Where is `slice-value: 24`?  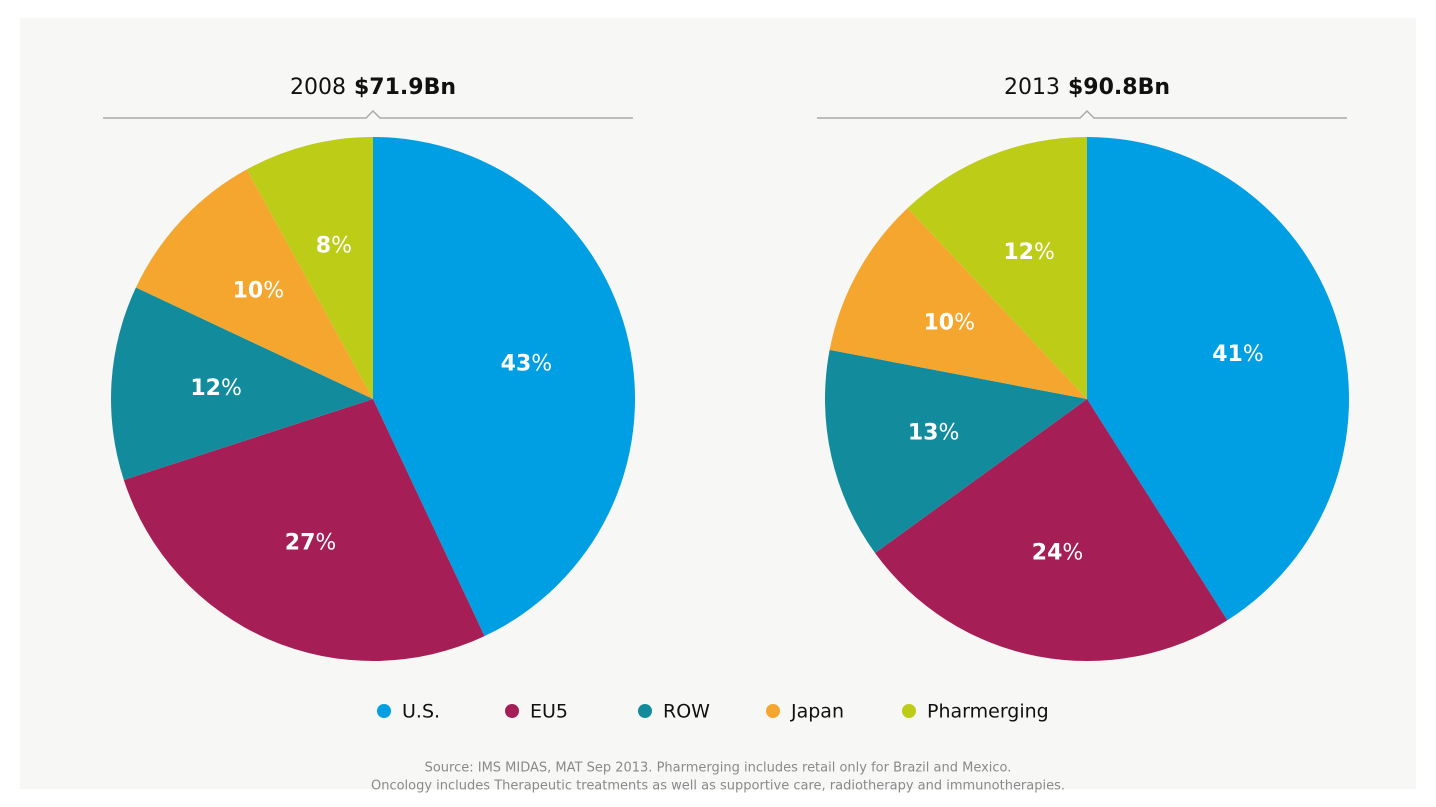 slice-value: 24 is located at coordinates (1047, 552).